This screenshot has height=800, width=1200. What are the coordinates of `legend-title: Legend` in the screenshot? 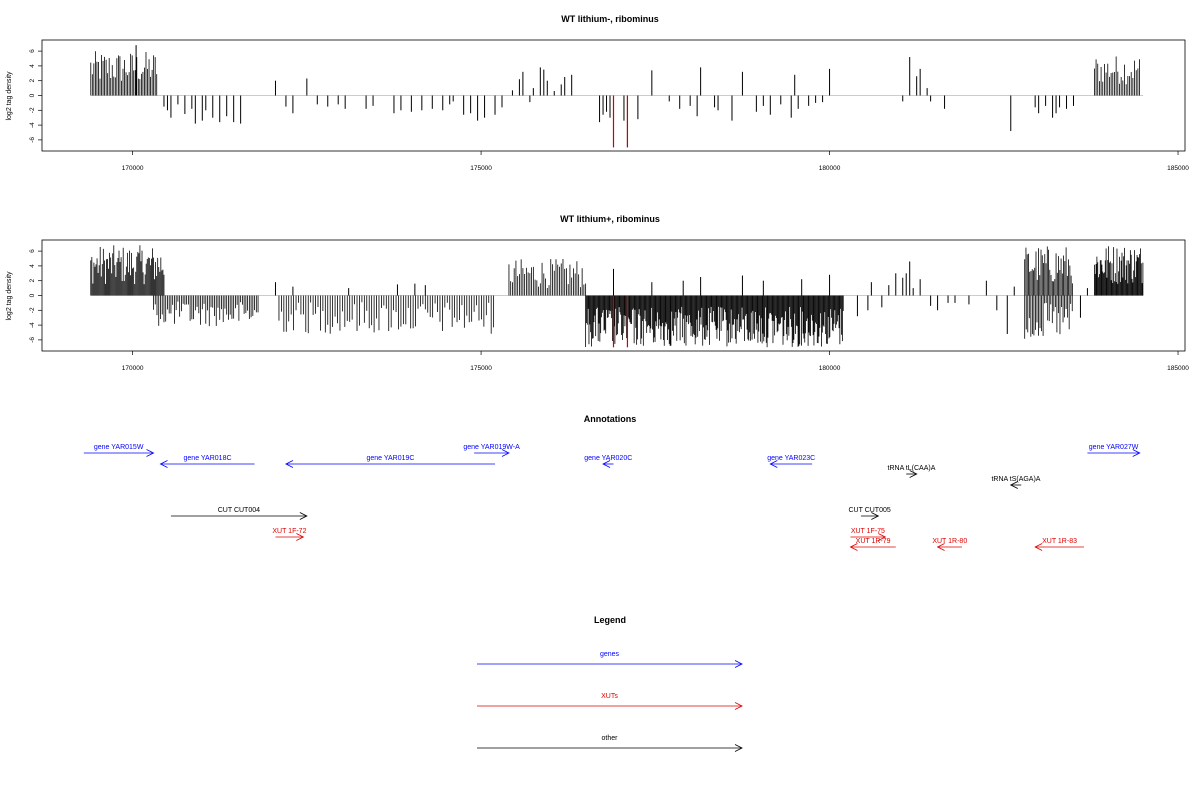 It's located at (610, 620).